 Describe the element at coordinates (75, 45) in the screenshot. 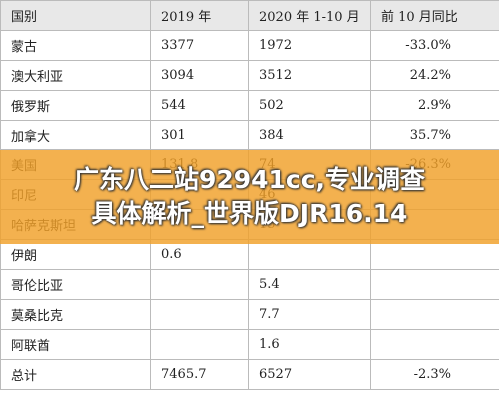

I see `table-cell: 蒙古` at that location.